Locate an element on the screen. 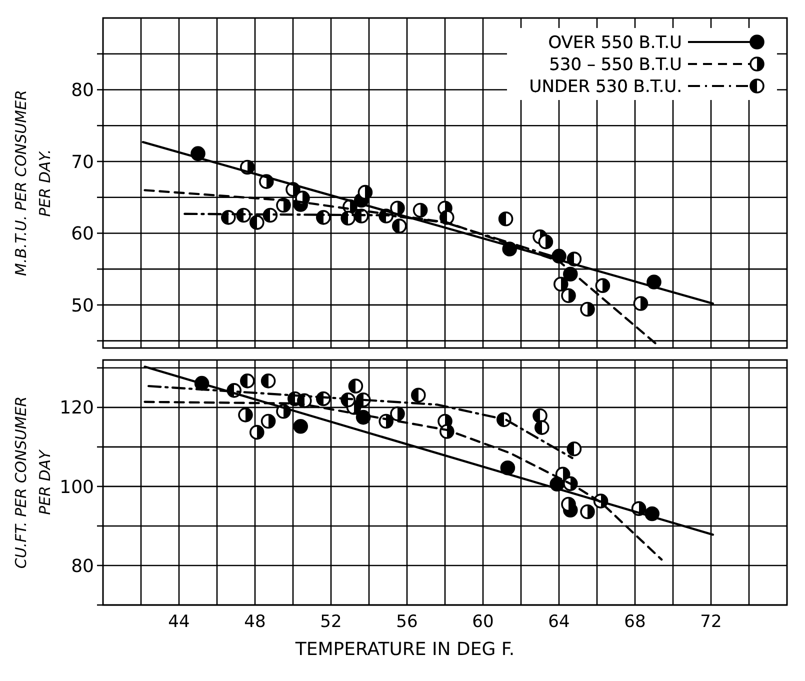  x-tick-label: 52 is located at coordinates (331, 622).